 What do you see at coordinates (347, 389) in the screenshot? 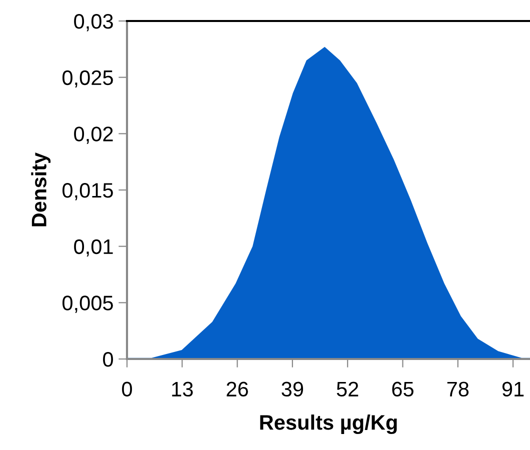
I see `x-tick-label: 52` at bounding box center [347, 389].